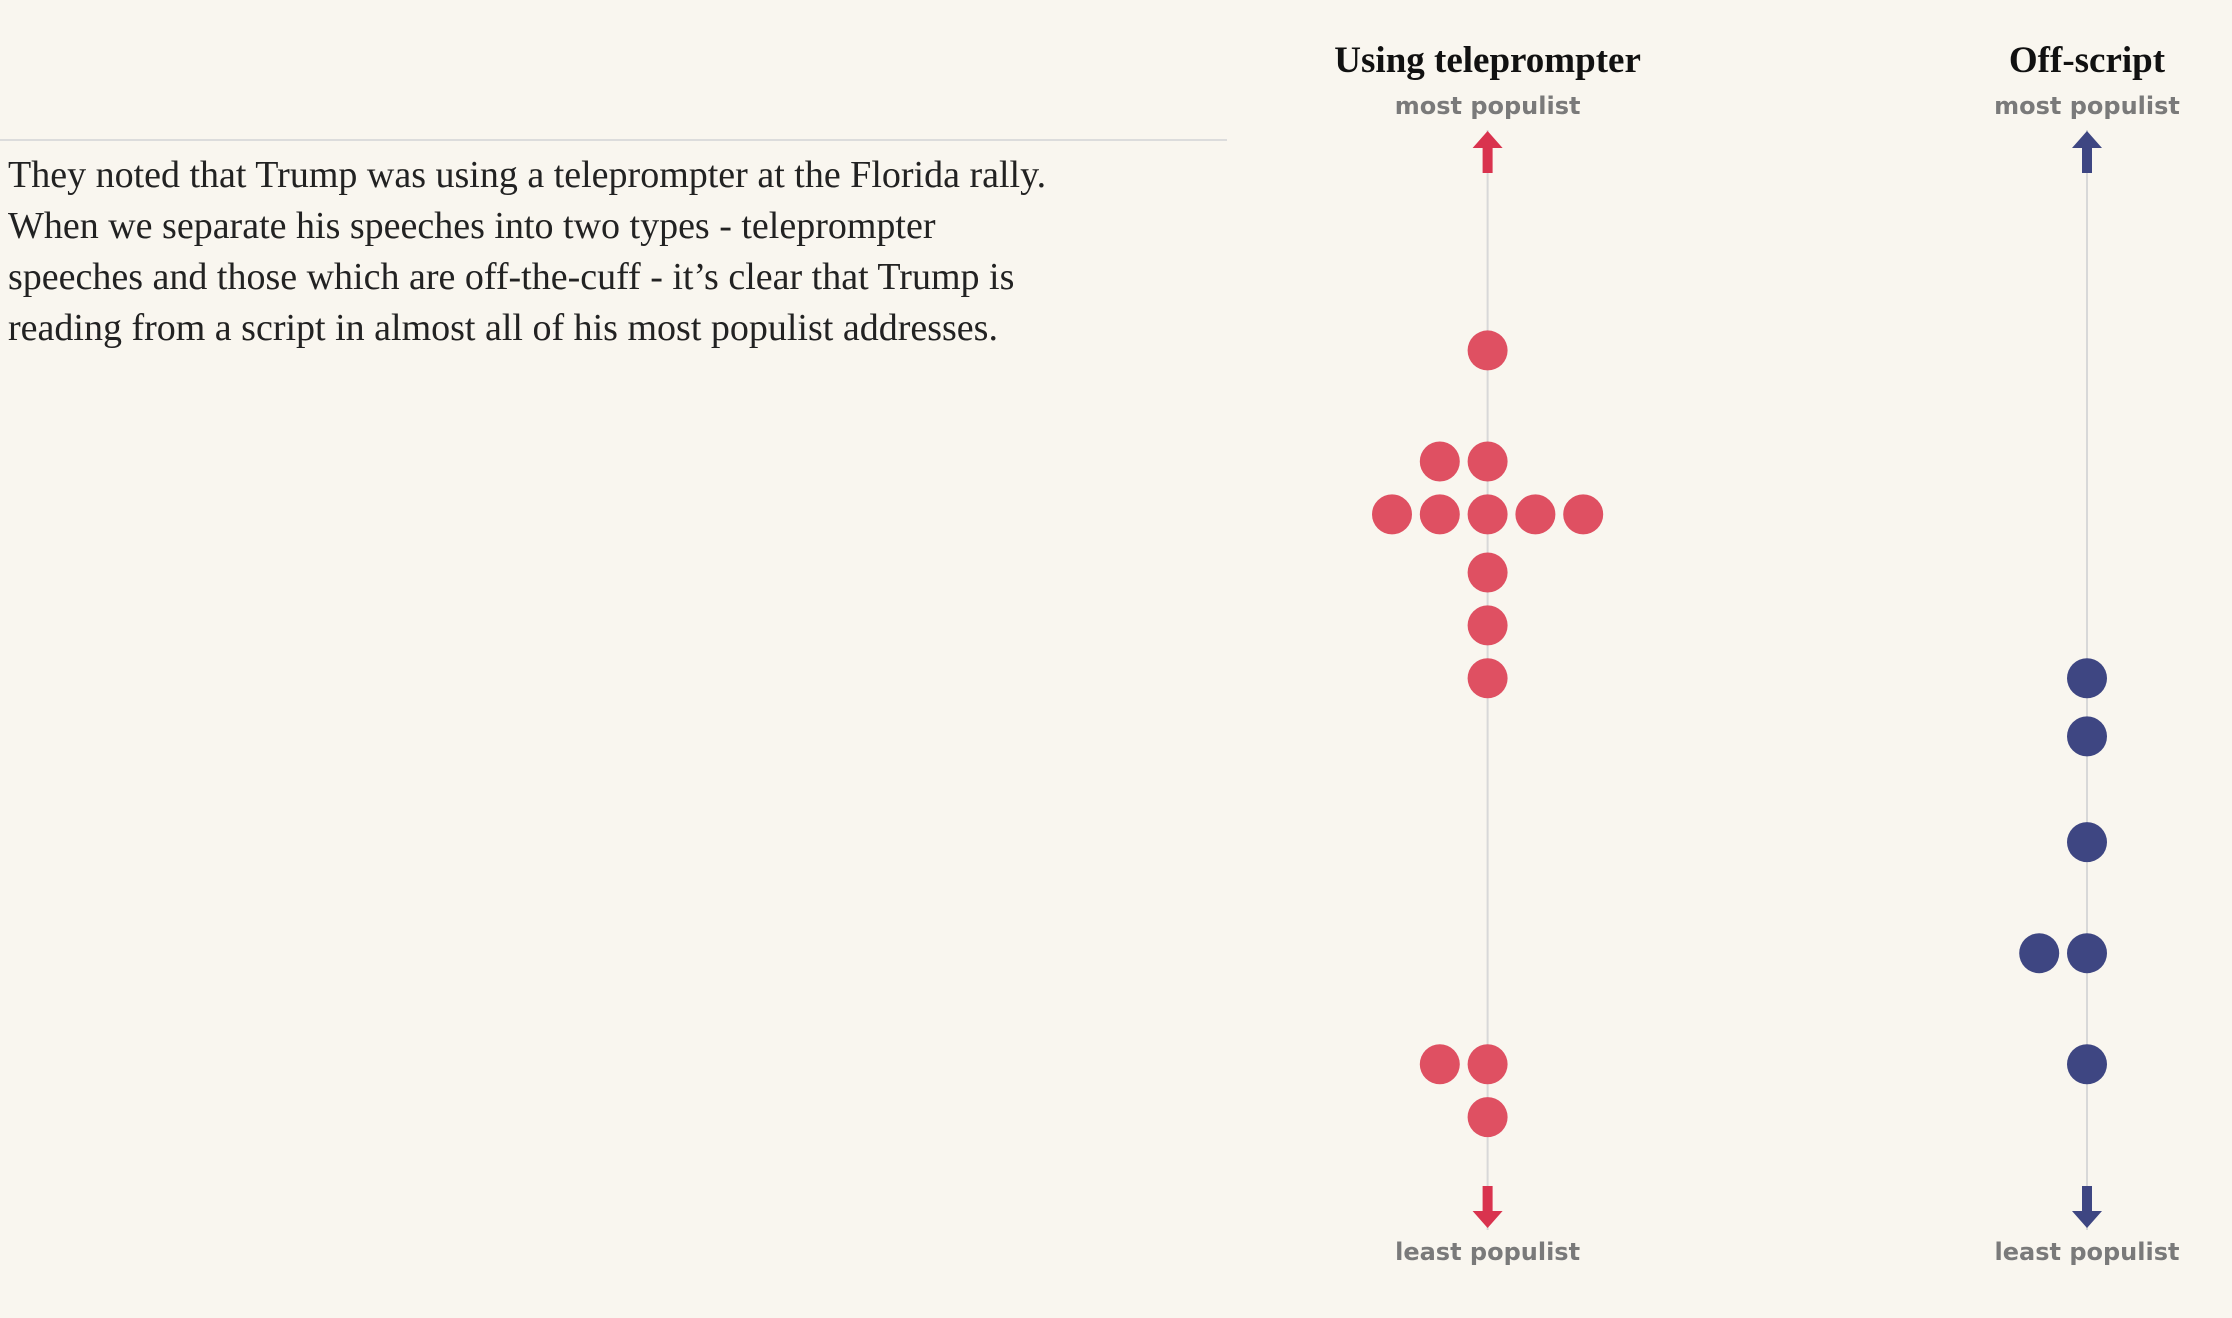  I want to click on series-title: Using teleprompter, so click(1487, 60).